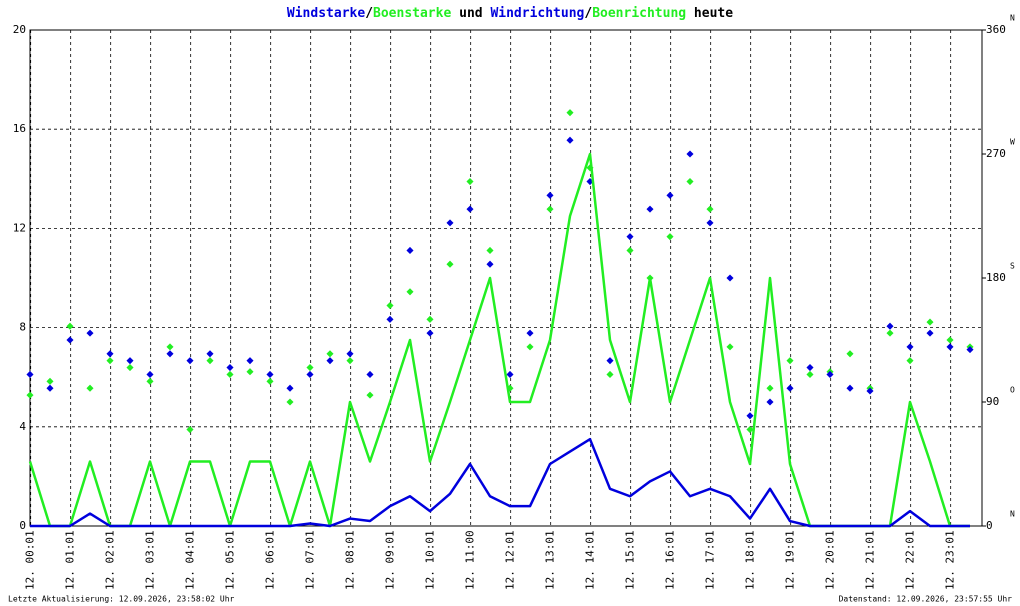 The image size is (1020, 606). Describe the element at coordinates (639, 13) in the screenshot. I see `title-part: Boenrichtung` at that location.